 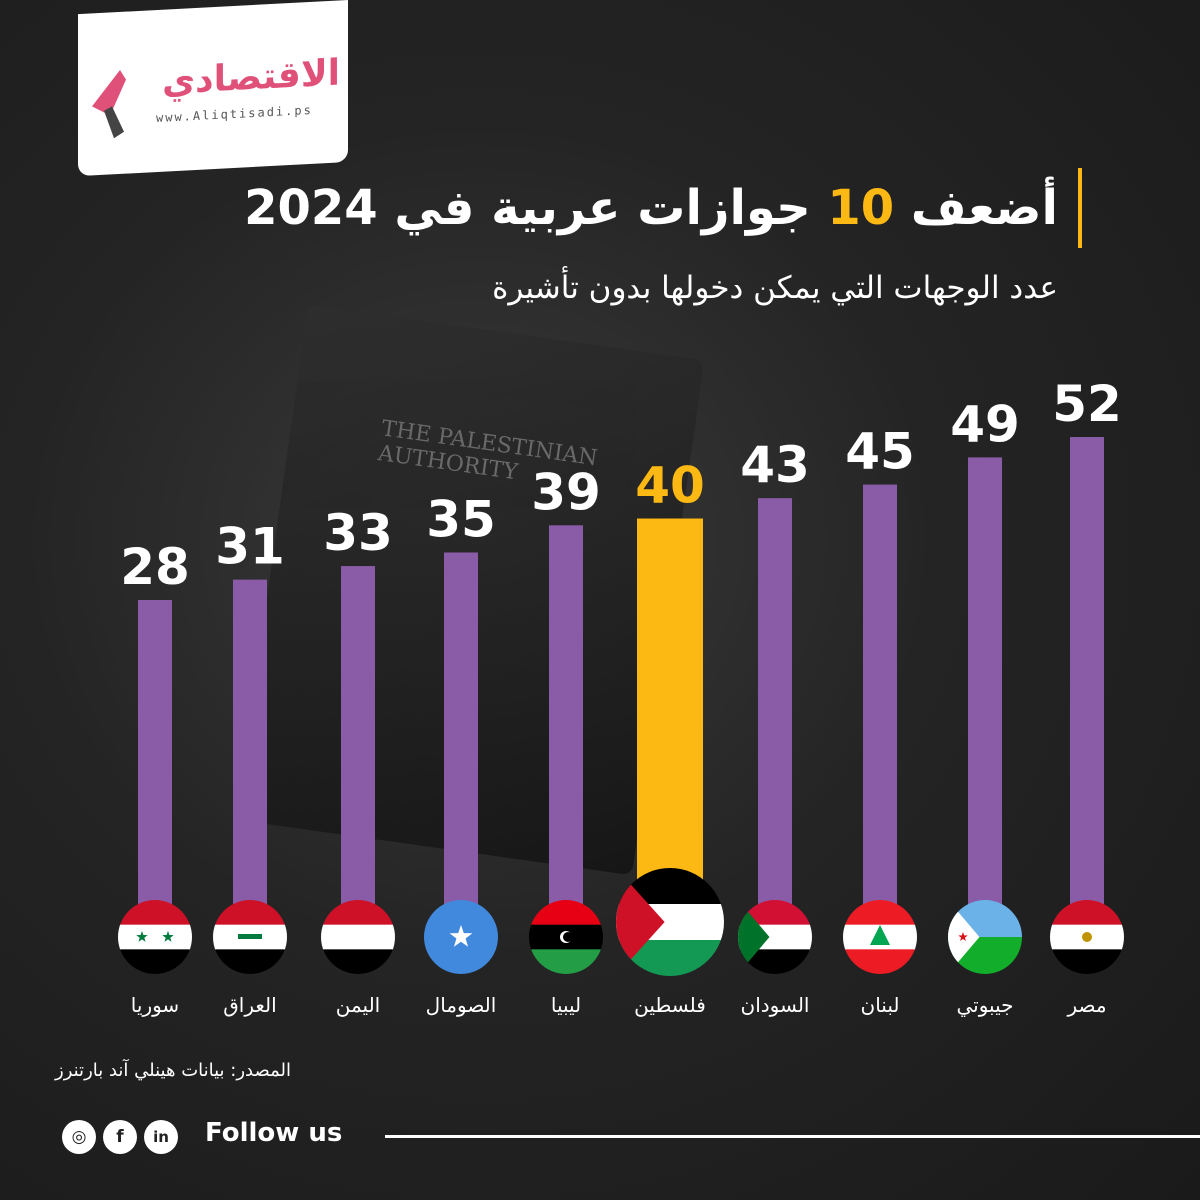 What do you see at coordinates (792, 1136) in the screenshot?
I see `divider` at bounding box center [792, 1136].